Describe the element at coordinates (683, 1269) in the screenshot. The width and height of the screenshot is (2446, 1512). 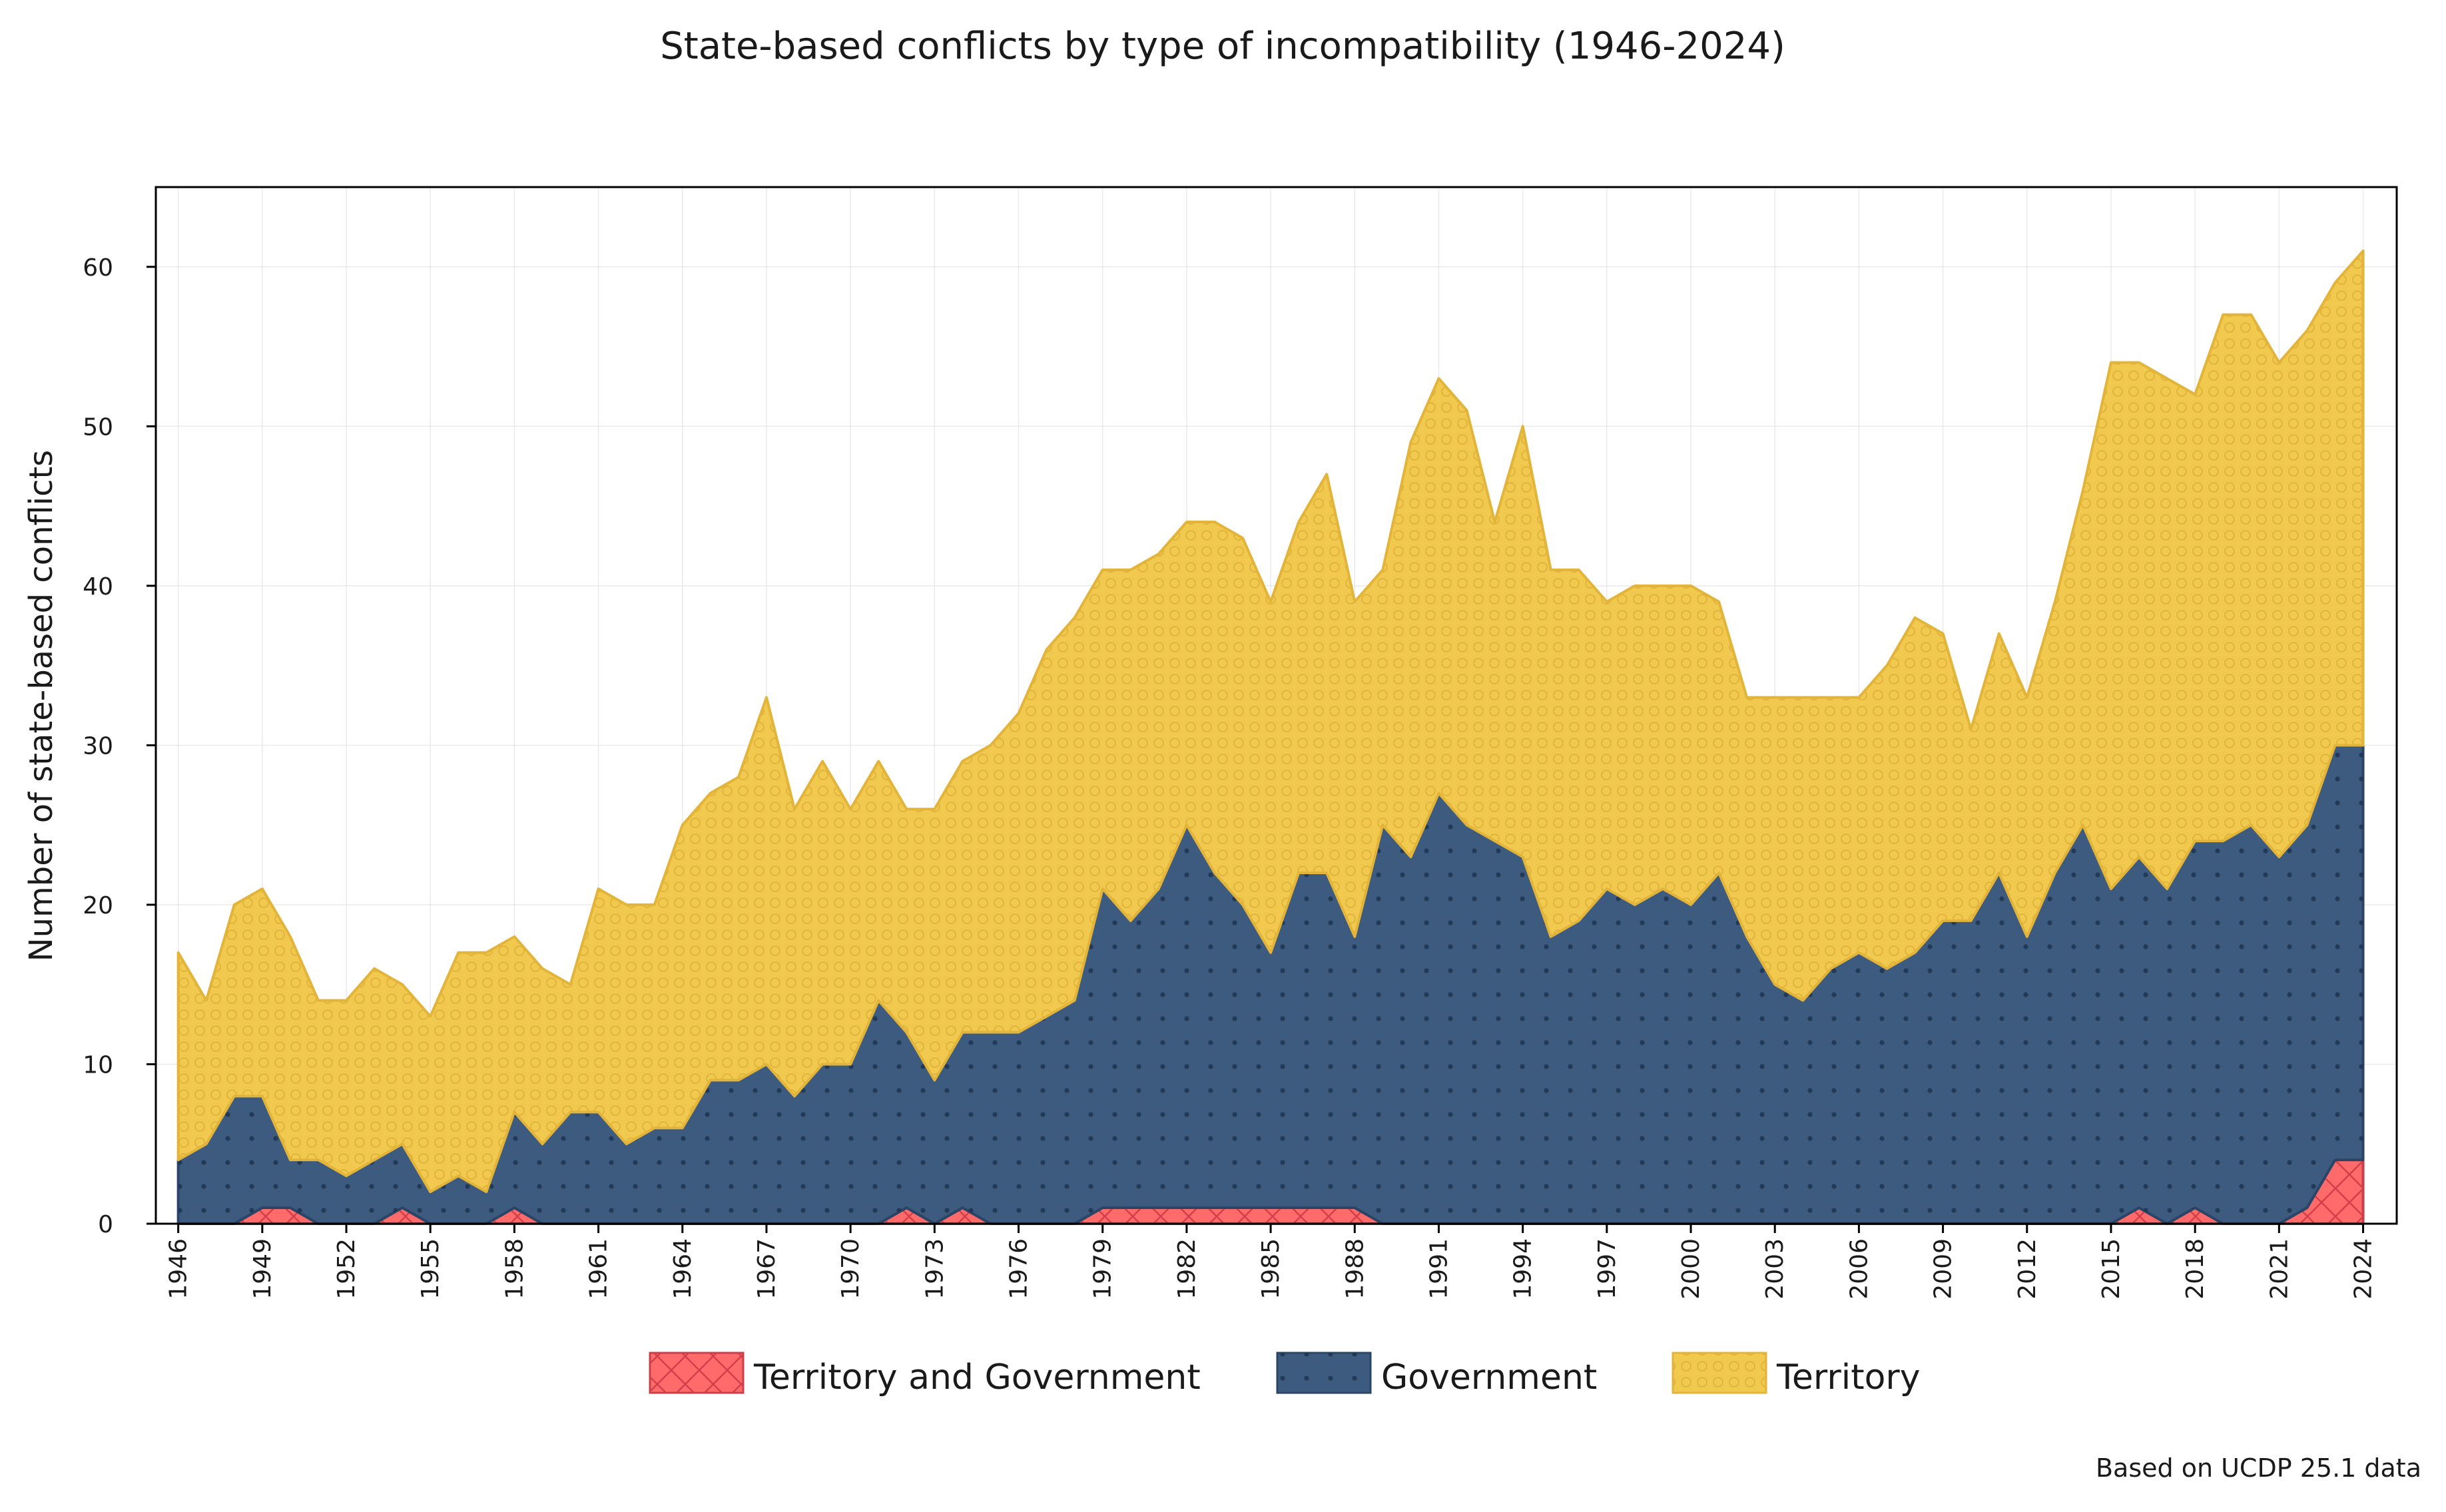
I see `x-tick-label-1964: 1964` at that location.